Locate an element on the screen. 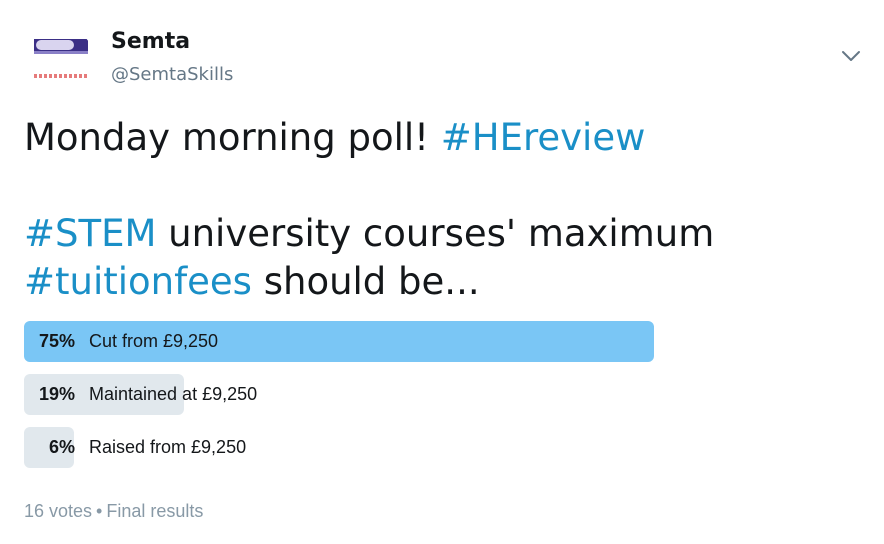  poll-option-label: Cut from £9,250 is located at coordinates (154, 341).